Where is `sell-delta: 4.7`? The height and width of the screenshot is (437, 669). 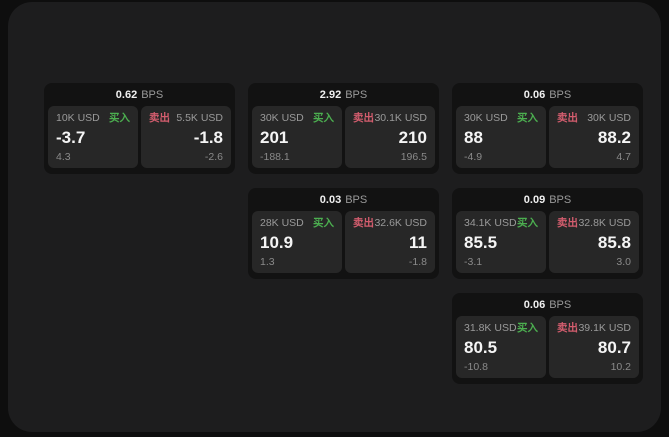 sell-delta: 4.7 is located at coordinates (623, 157).